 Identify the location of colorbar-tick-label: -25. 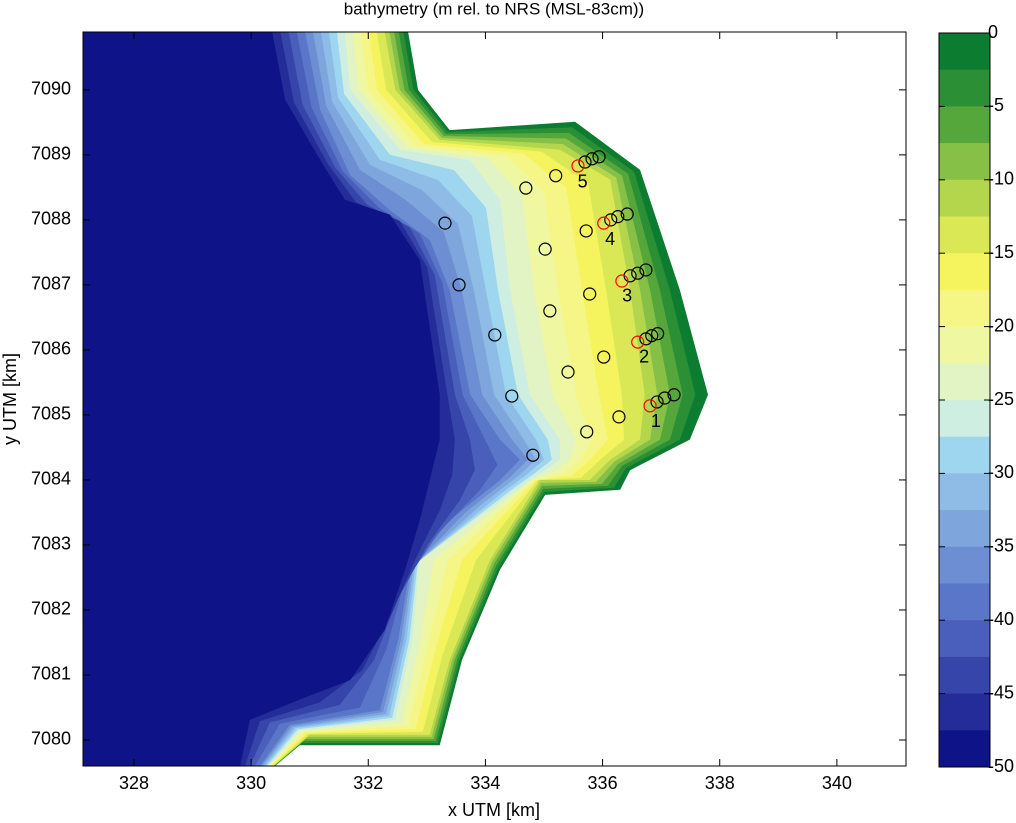
(1001, 399).